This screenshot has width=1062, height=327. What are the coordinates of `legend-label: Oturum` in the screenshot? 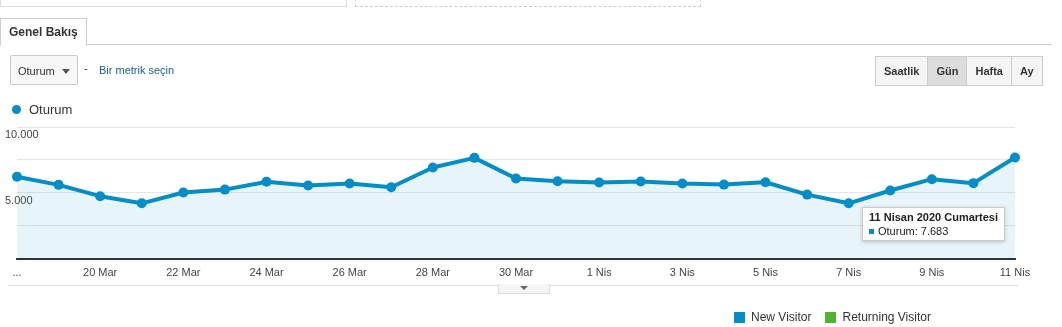 It's located at (50, 109).